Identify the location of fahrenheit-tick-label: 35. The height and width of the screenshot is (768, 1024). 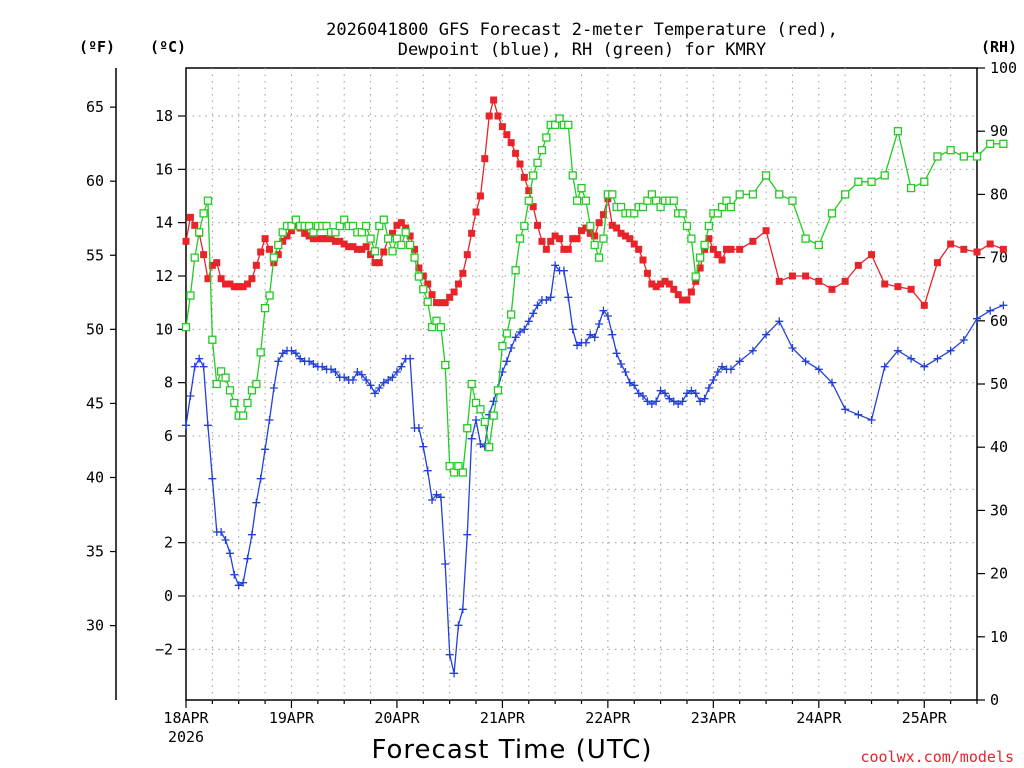
(95, 552).